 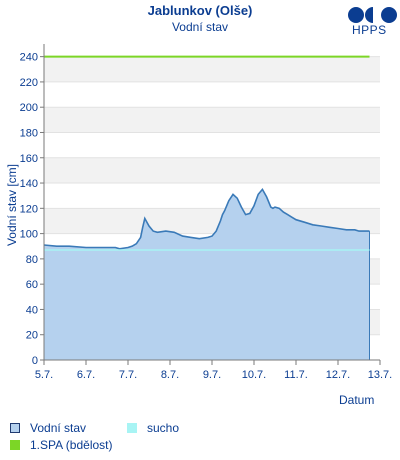 What do you see at coordinates (86, 375) in the screenshot?
I see `x-tick-label: 6.7.` at bounding box center [86, 375].